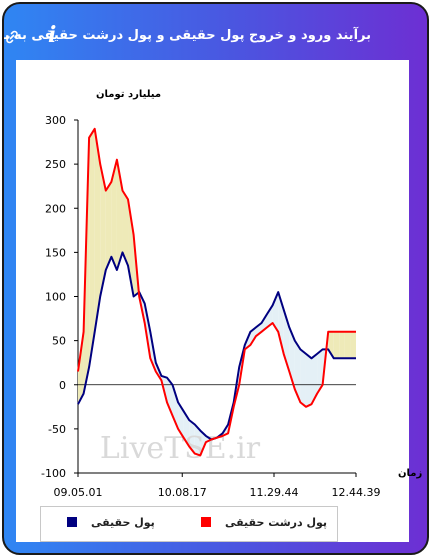  Describe the element at coordinates (12, 37) in the screenshot. I see `link-icon` at that location.